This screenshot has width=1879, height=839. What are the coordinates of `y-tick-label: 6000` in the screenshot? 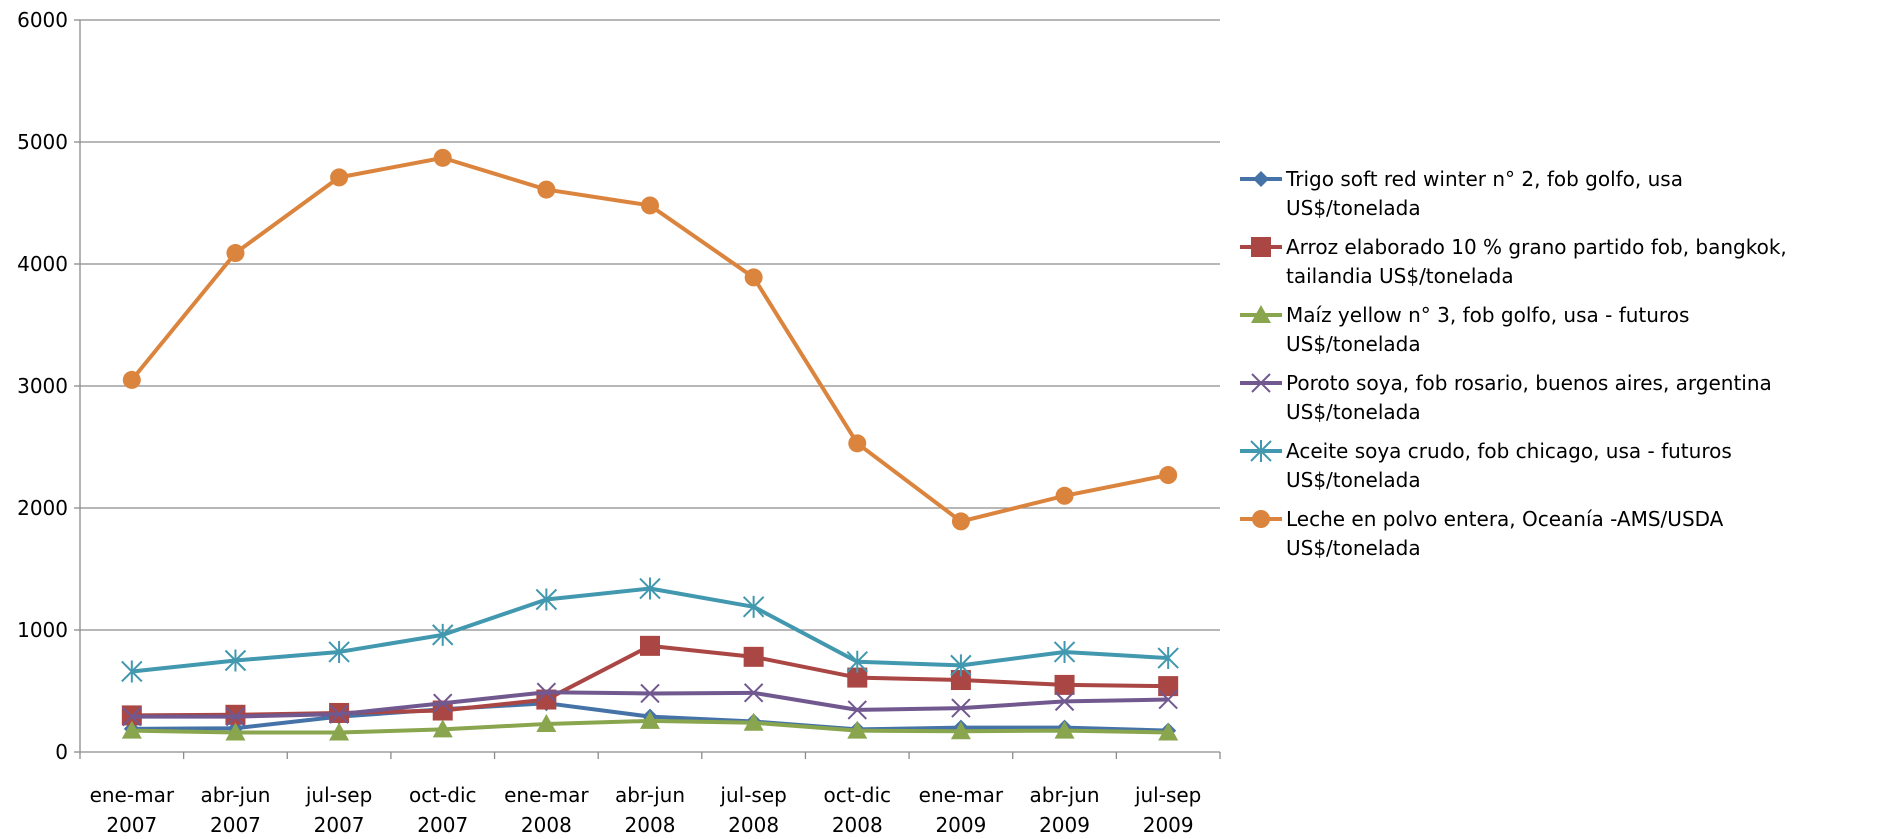 It's located at (42, 20).